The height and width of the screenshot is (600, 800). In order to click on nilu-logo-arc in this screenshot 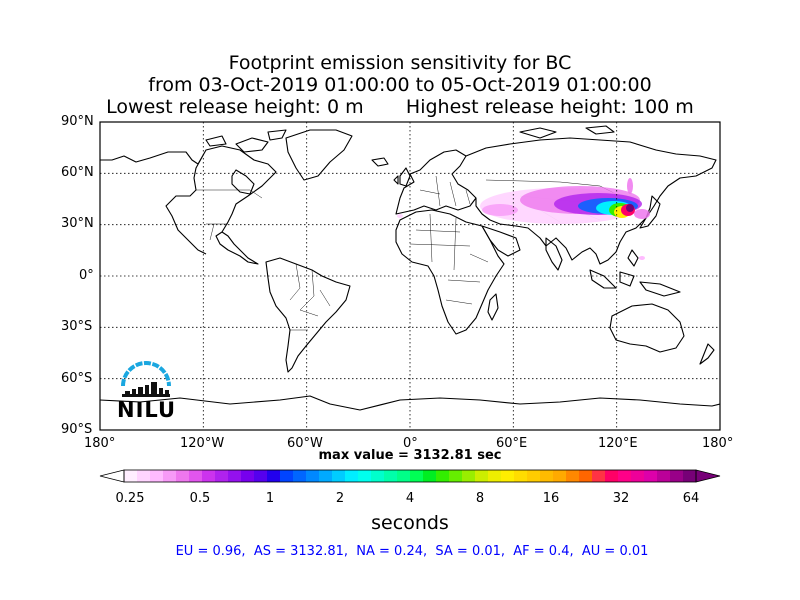, I will do `click(146, 374)`.